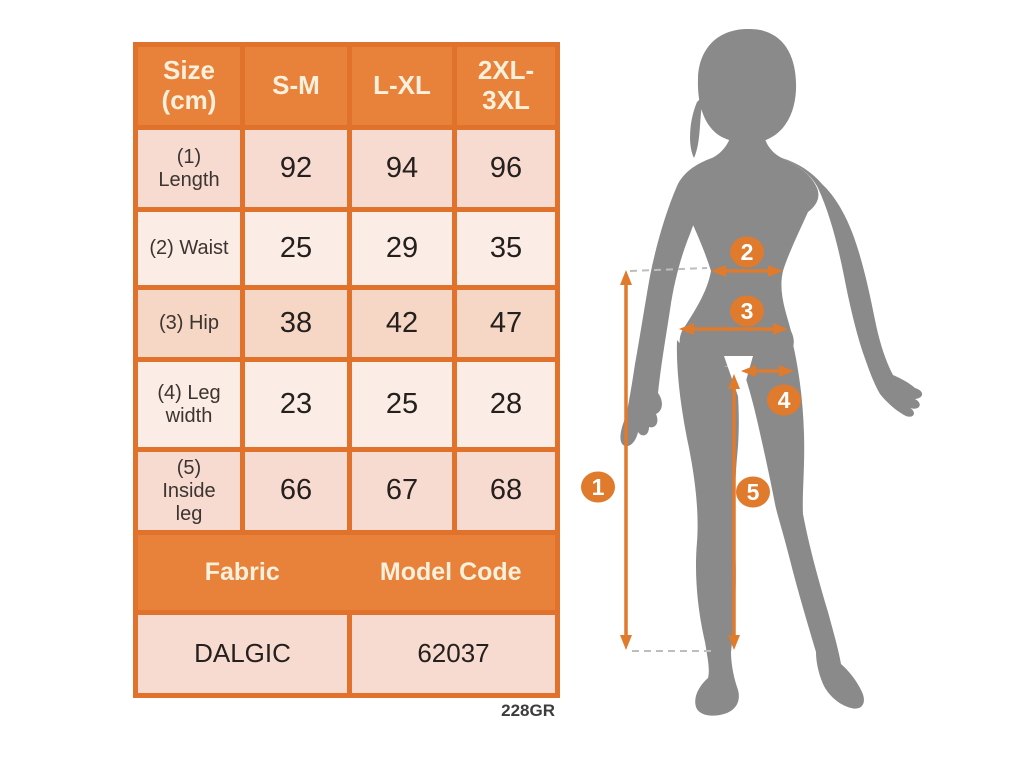 Image resolution: width=1024 pixels, height=761 pixels. I want to click on length-arrow, so click(626, 460).